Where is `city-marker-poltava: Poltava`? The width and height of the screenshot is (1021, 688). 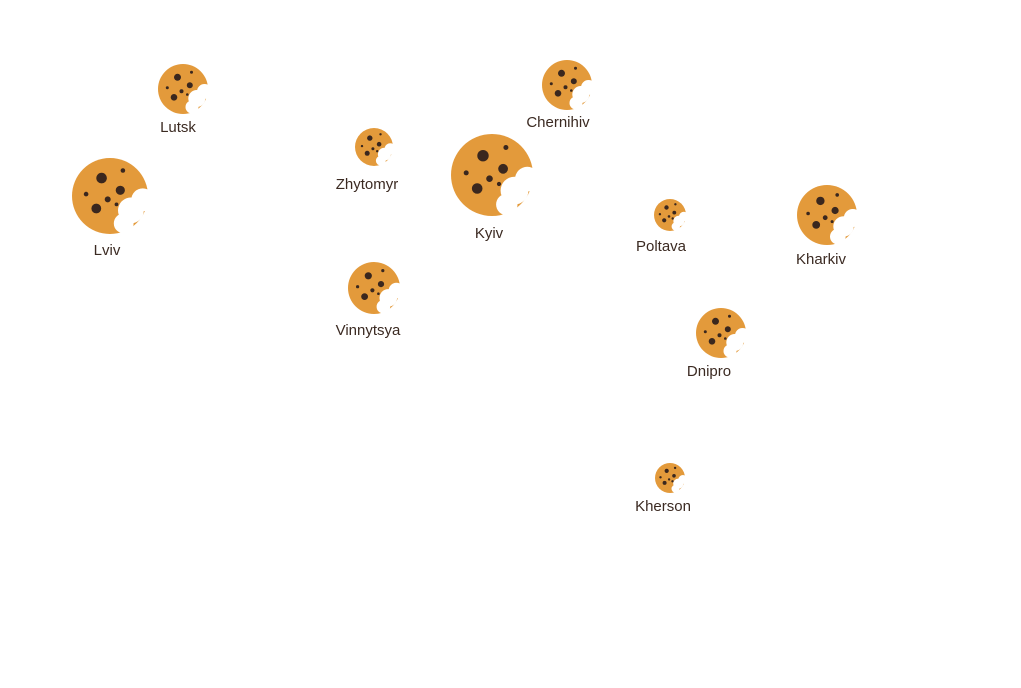
city-marker-poltava: Poltava is located at coordinates (662, 227).